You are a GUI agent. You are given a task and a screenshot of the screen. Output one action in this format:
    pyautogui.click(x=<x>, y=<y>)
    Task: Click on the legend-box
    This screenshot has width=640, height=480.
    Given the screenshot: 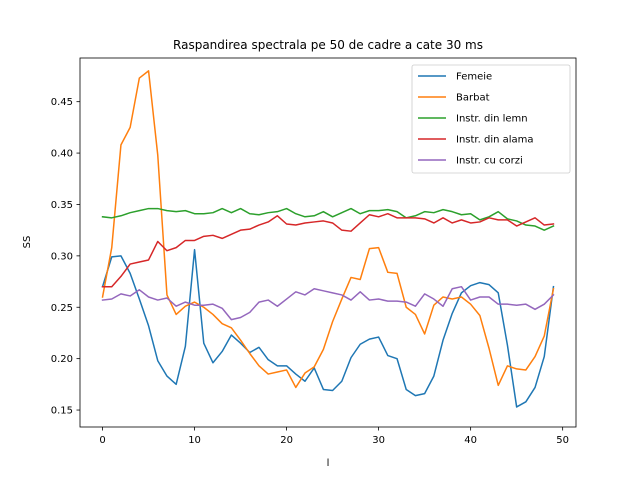 What is the action you would take?
    pyautogui.click(x=491, y=119)
    